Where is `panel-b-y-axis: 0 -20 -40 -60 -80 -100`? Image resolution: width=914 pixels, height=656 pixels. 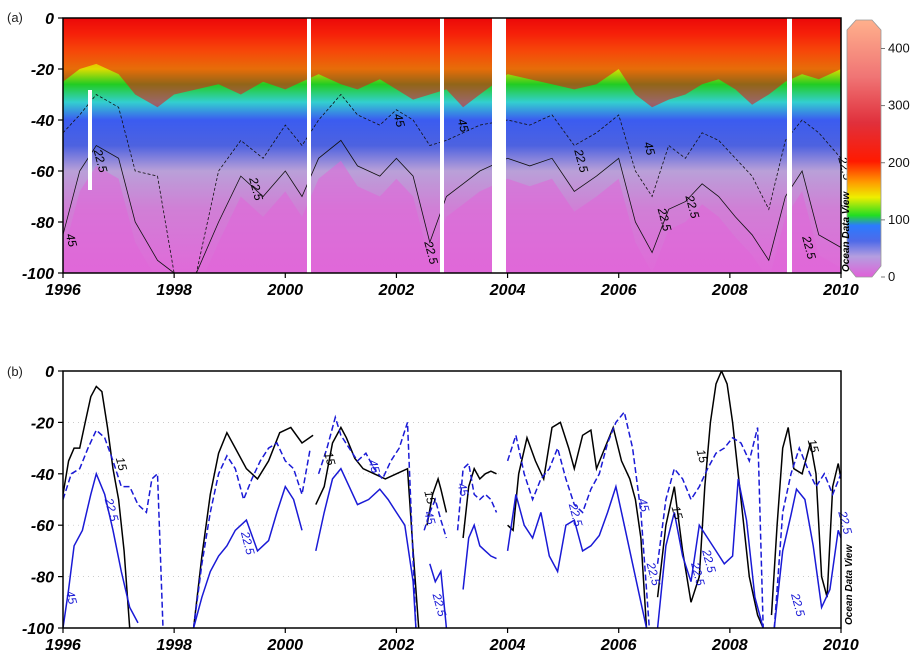
panel-b-y-axis: 0 -20 -40 -60 -80 -100 is located at coordinates (42, 501).